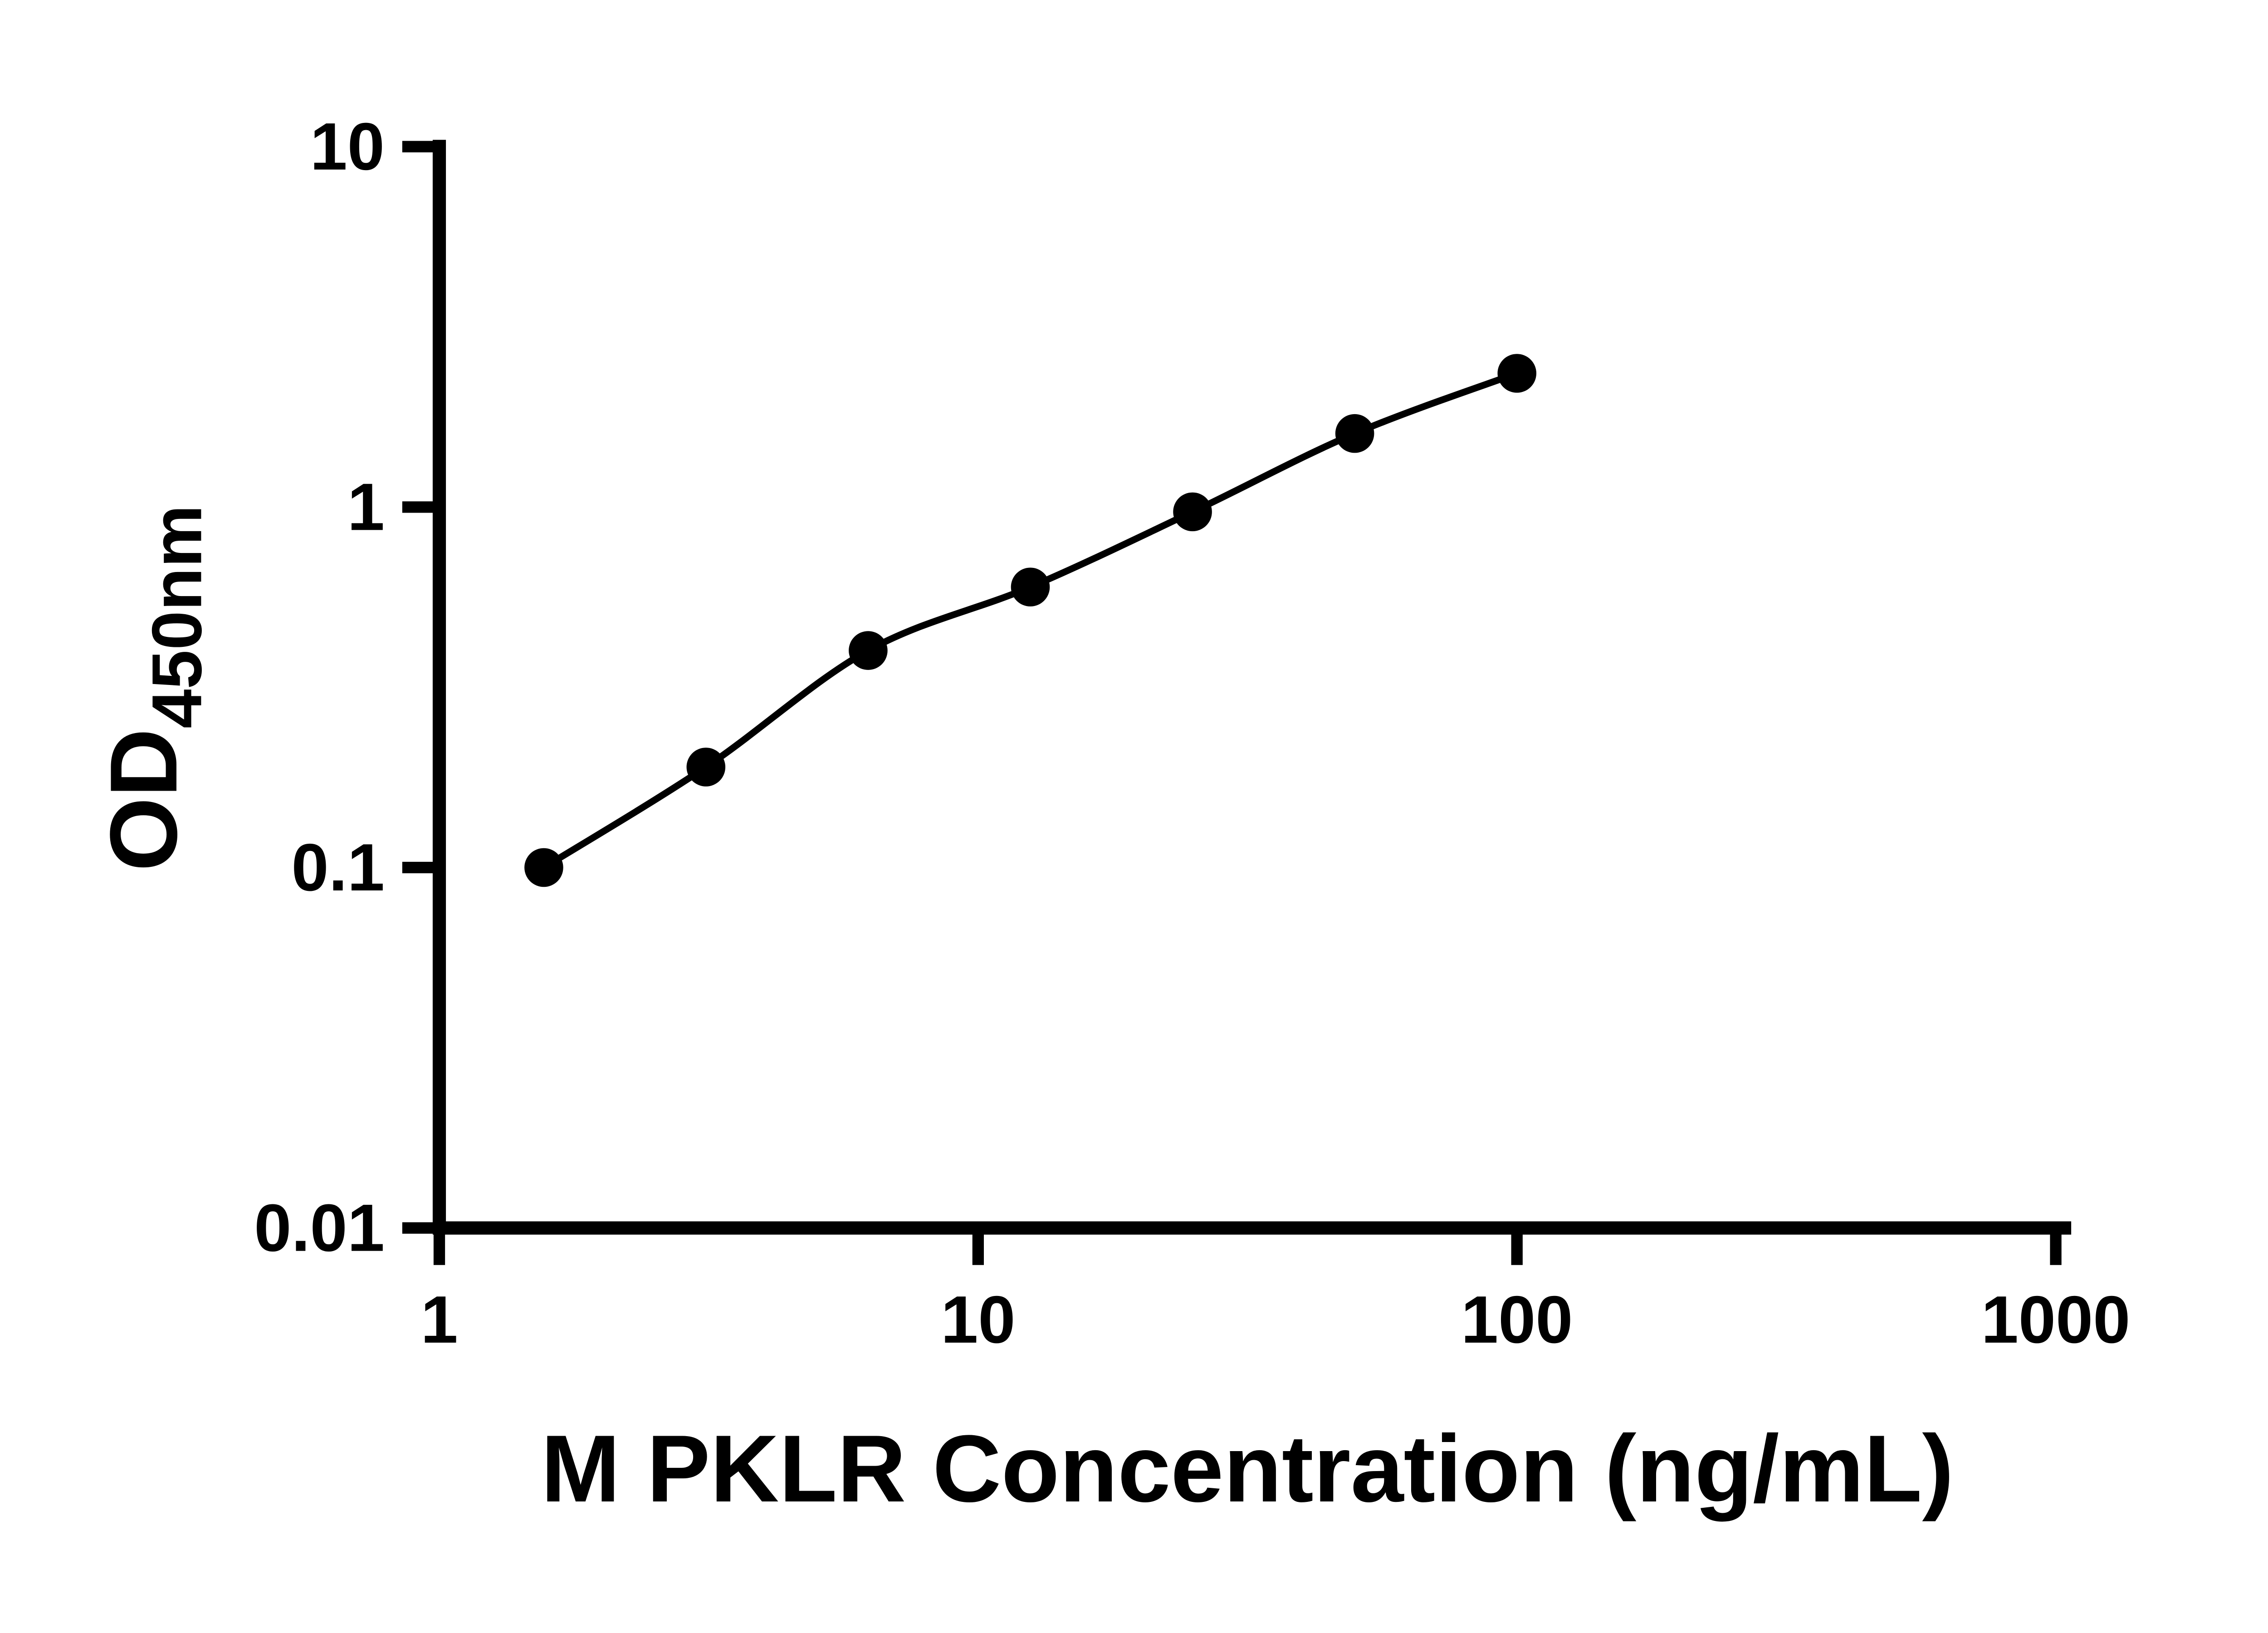 The image size is (2268, 1633). I want to click on y-tick-label: 1, so click(366, 506).